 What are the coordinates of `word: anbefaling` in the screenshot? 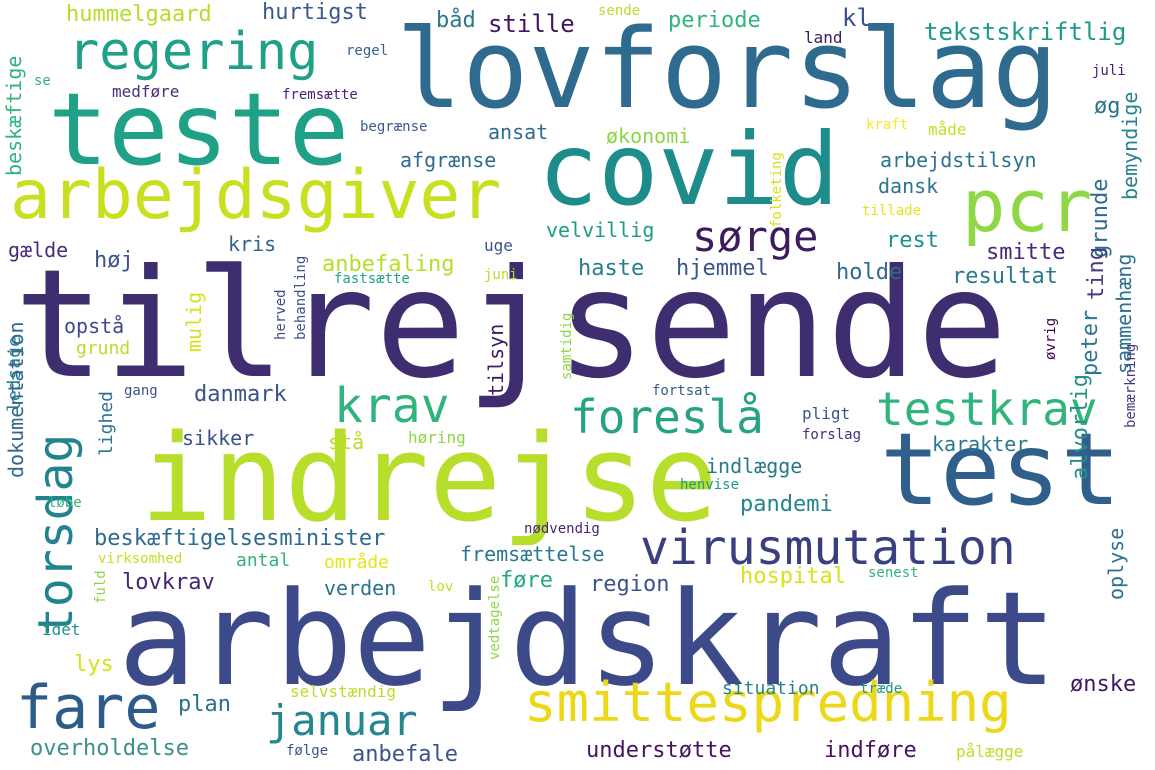 It's located at (388, 264).